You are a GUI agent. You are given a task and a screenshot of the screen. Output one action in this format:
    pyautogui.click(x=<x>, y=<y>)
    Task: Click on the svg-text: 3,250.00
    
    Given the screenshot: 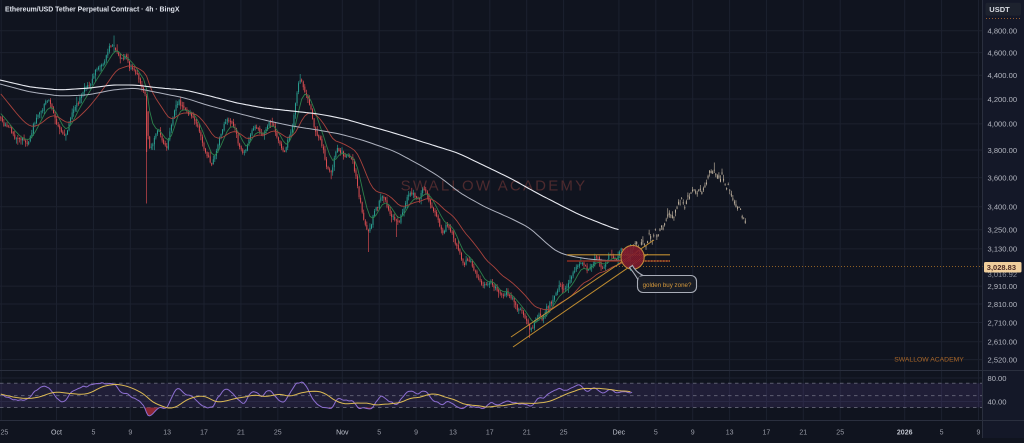 What is the action you would take?
    pyautogui.click(x=1003, y=230)
    